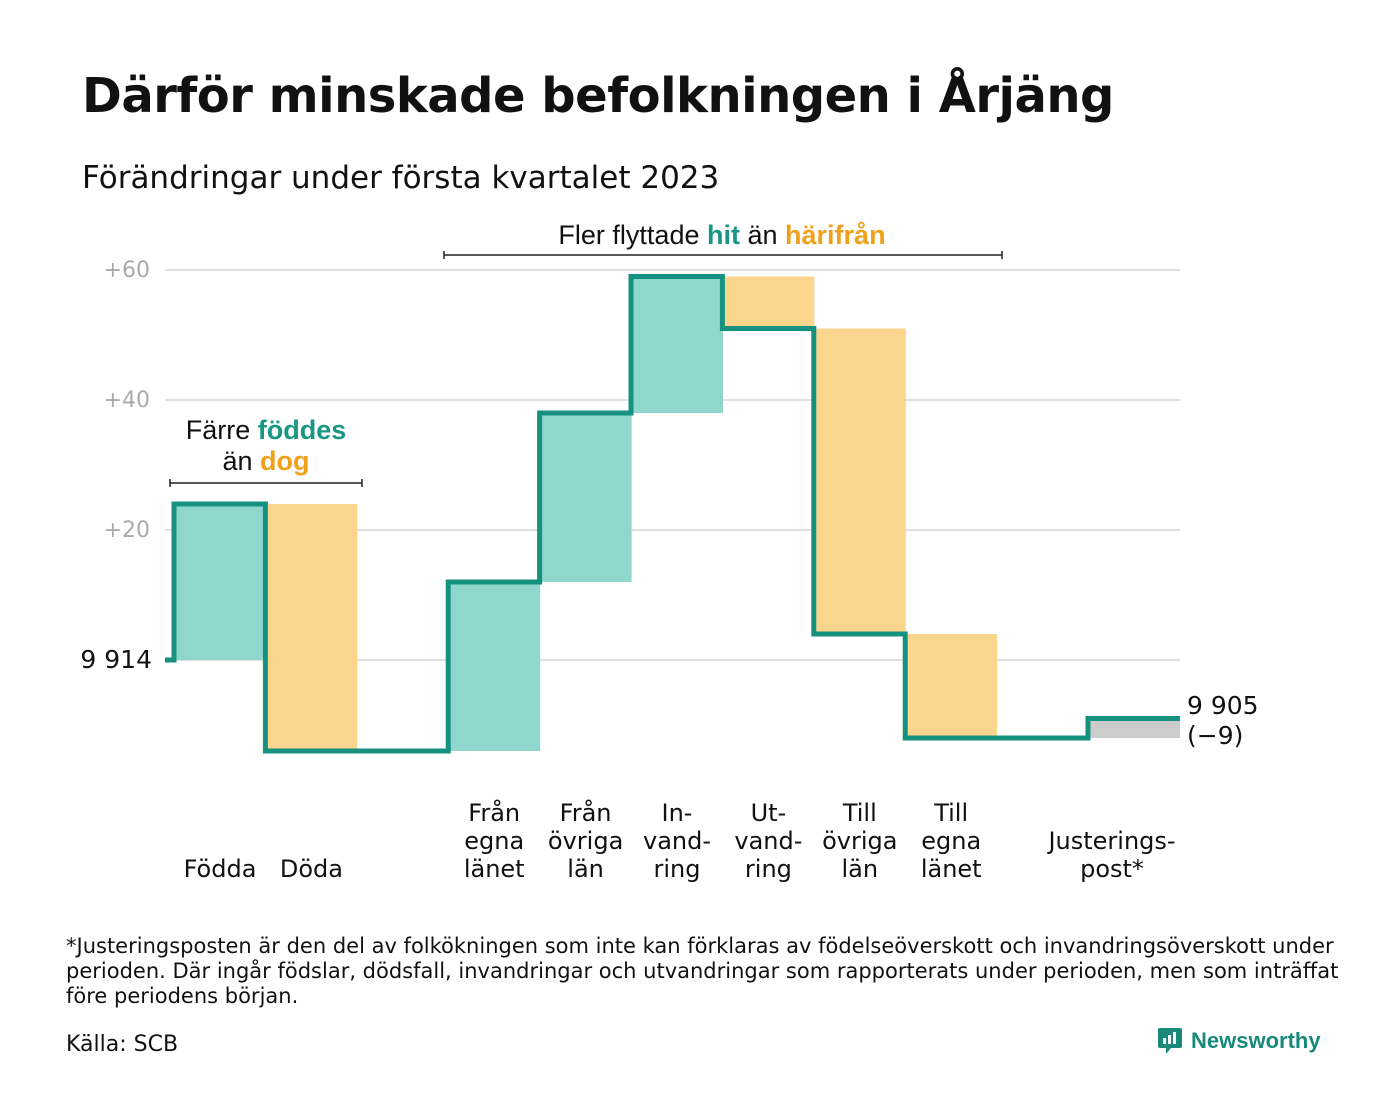  What do you see at coordinates (1112, 869) in the screenshot?
I see `category-label: post*` at bounding box center [1112, 869].